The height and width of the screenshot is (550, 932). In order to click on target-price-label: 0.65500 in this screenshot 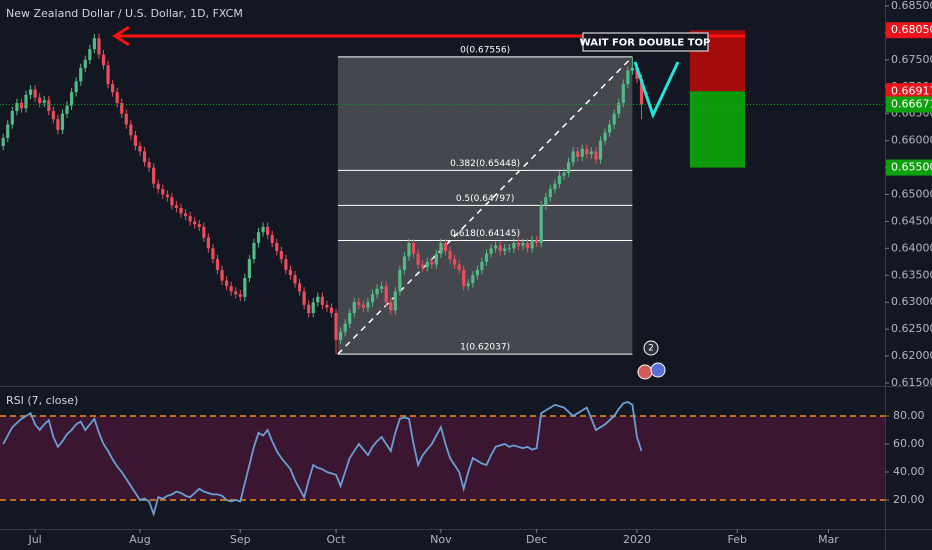, I will do `click(911, 167)`.